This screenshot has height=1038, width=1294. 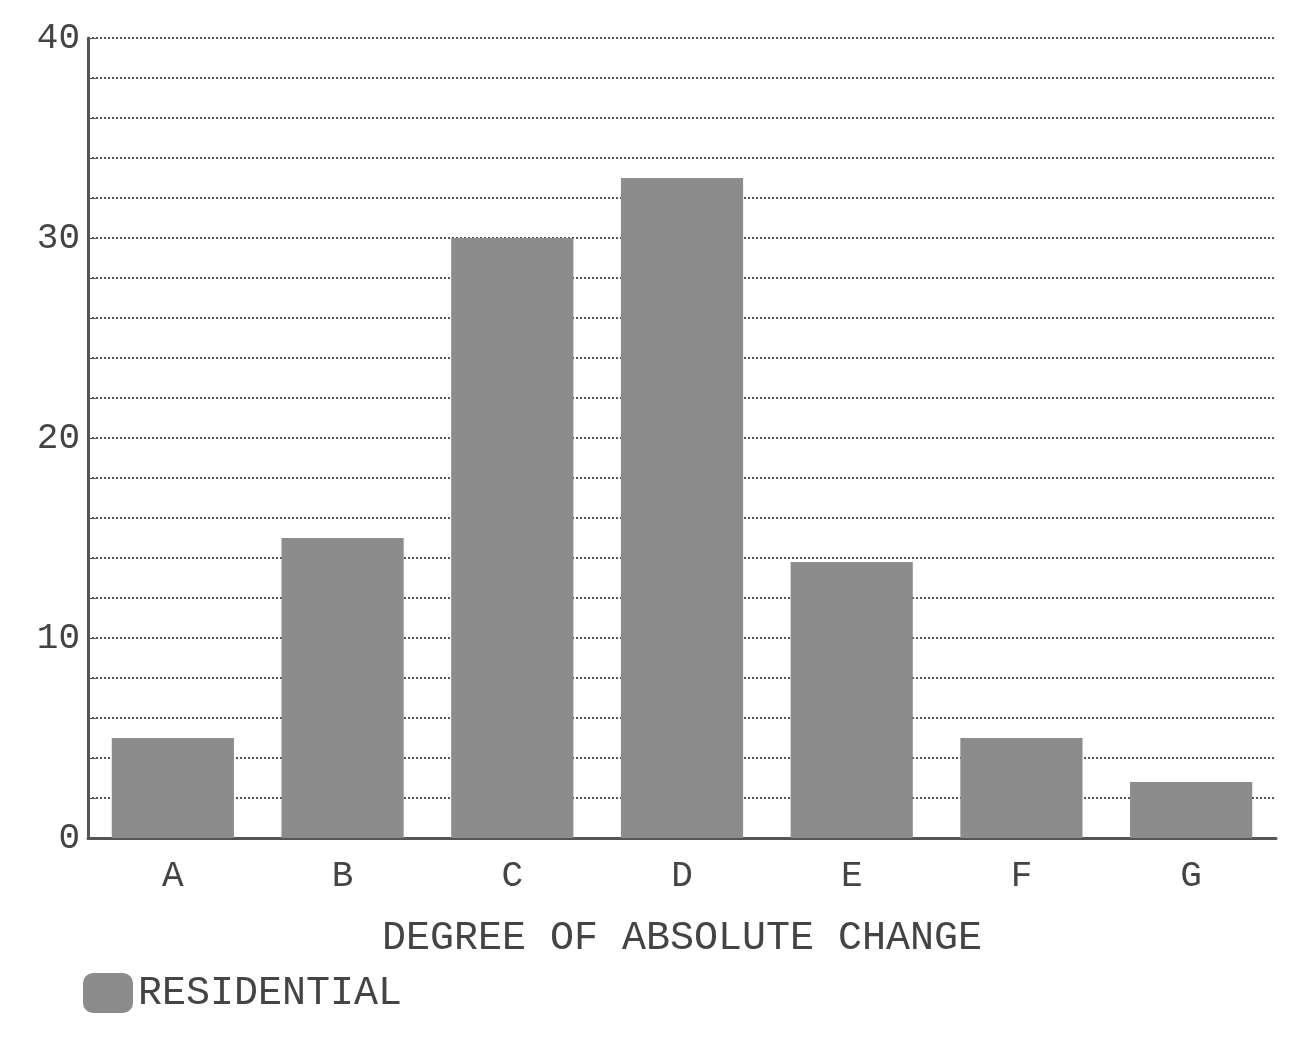 What do you see at coordinates (342, 876) in the screenshot?
I see `x-tick-label: B` at bounding box center [342, 876].